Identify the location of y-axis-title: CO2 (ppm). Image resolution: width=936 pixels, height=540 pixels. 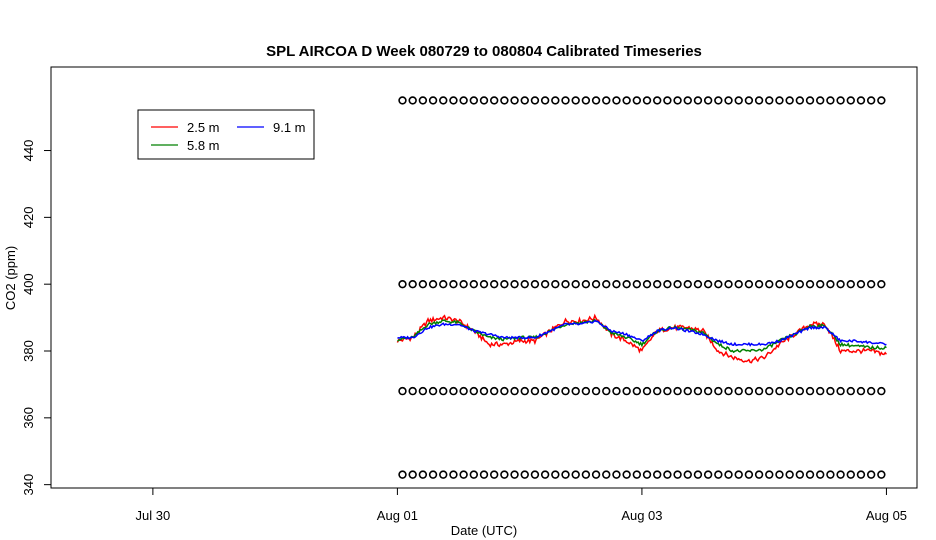
(10, 278).